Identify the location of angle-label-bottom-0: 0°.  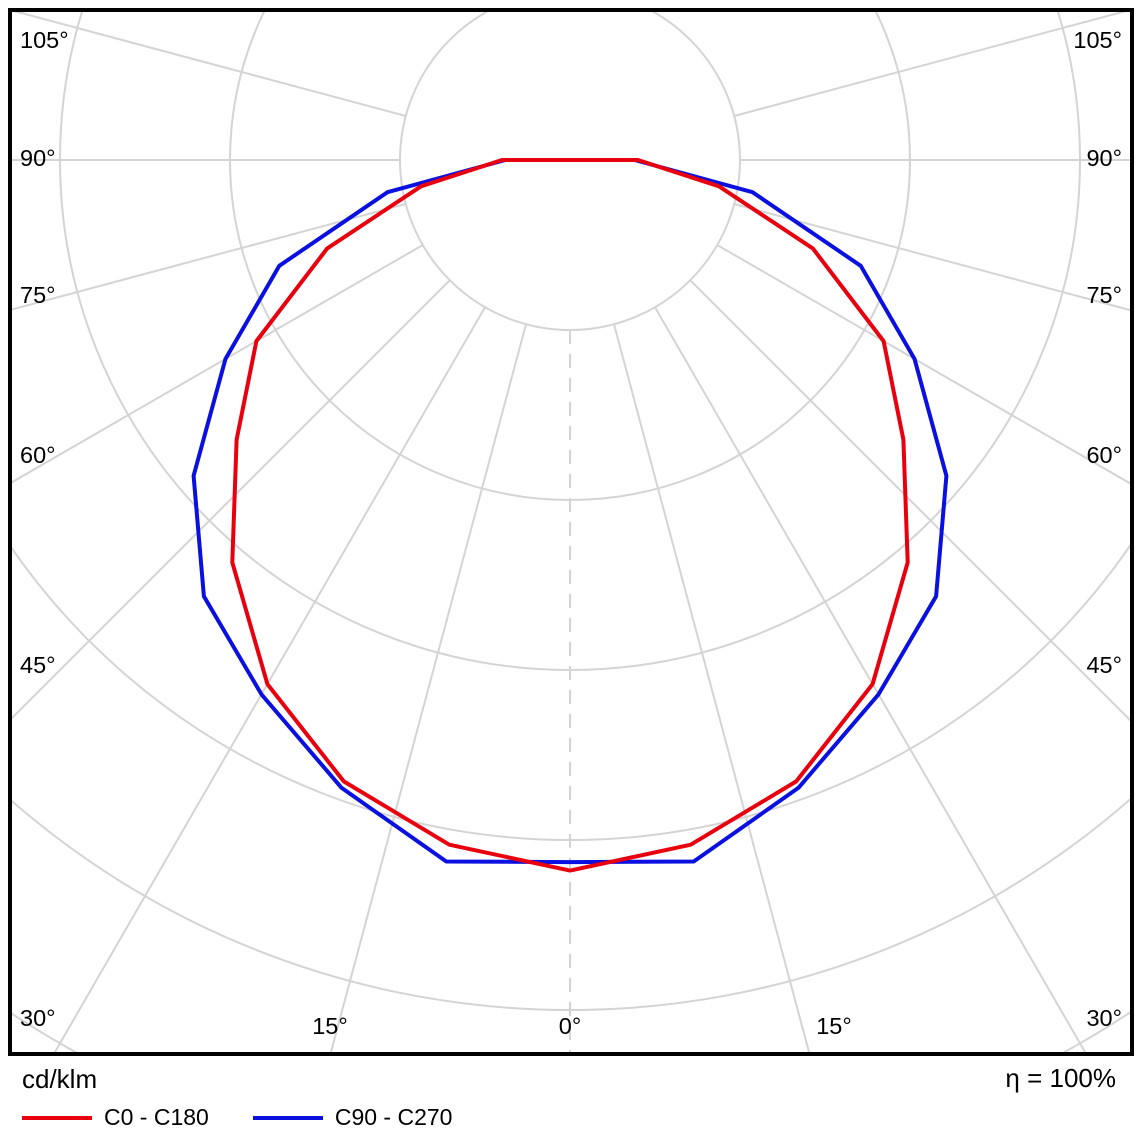
(570, 1026).